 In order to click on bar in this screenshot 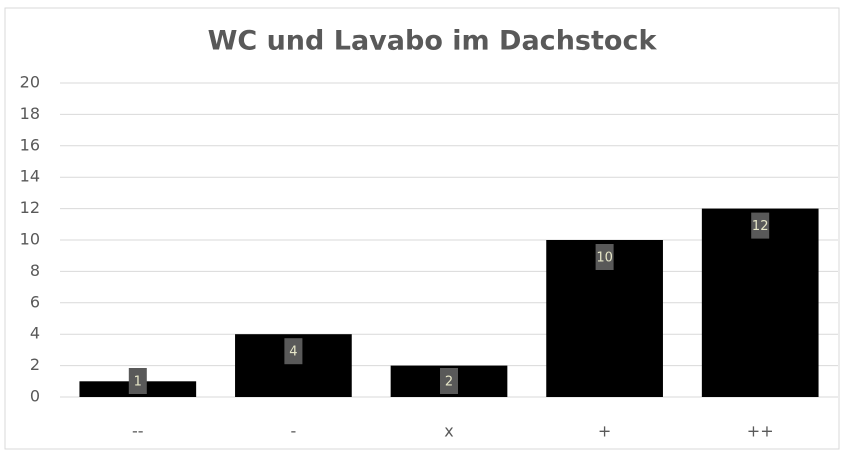, I will do `click(760, 302)`.